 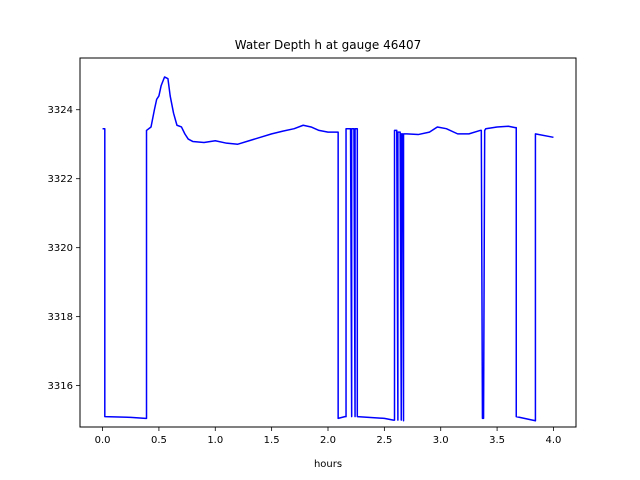 I want to click on chart-title: Water Depth h at gauge 46407, so click(x=328, y=45).